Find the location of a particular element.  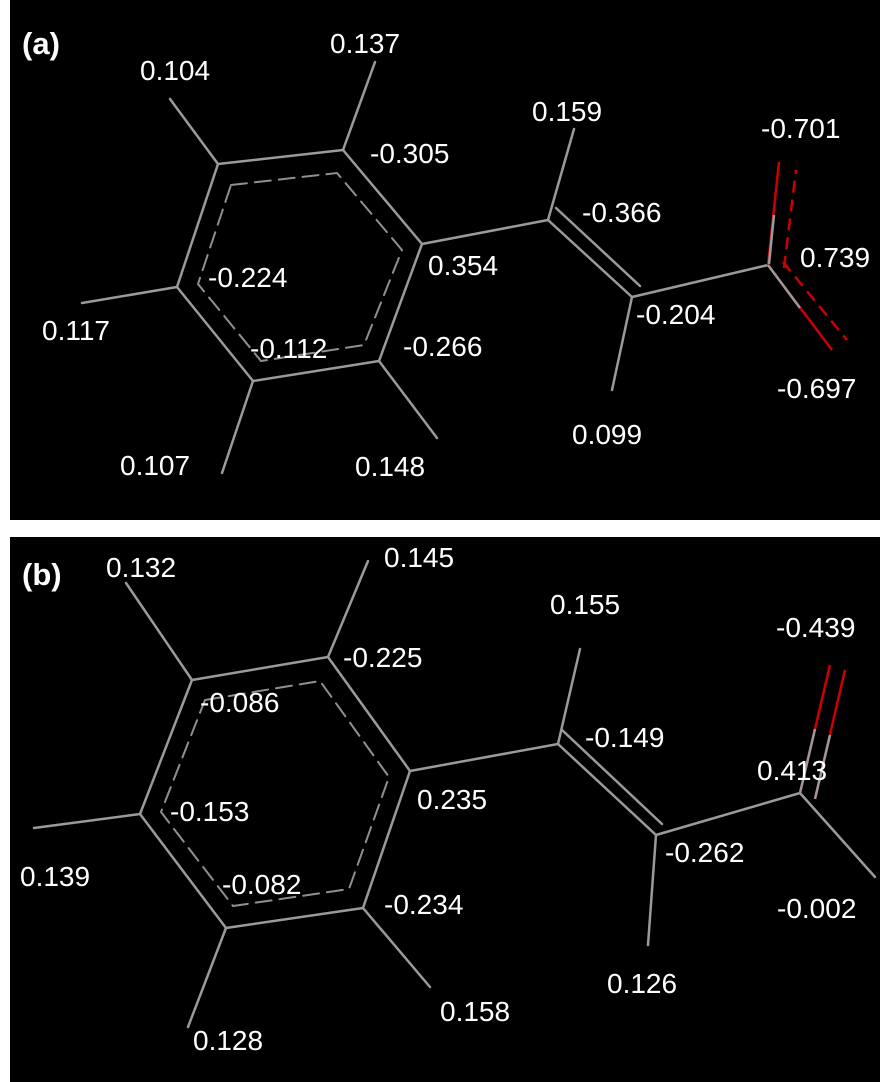

charge-label: -0.149 is located at coordinates (624, 737).